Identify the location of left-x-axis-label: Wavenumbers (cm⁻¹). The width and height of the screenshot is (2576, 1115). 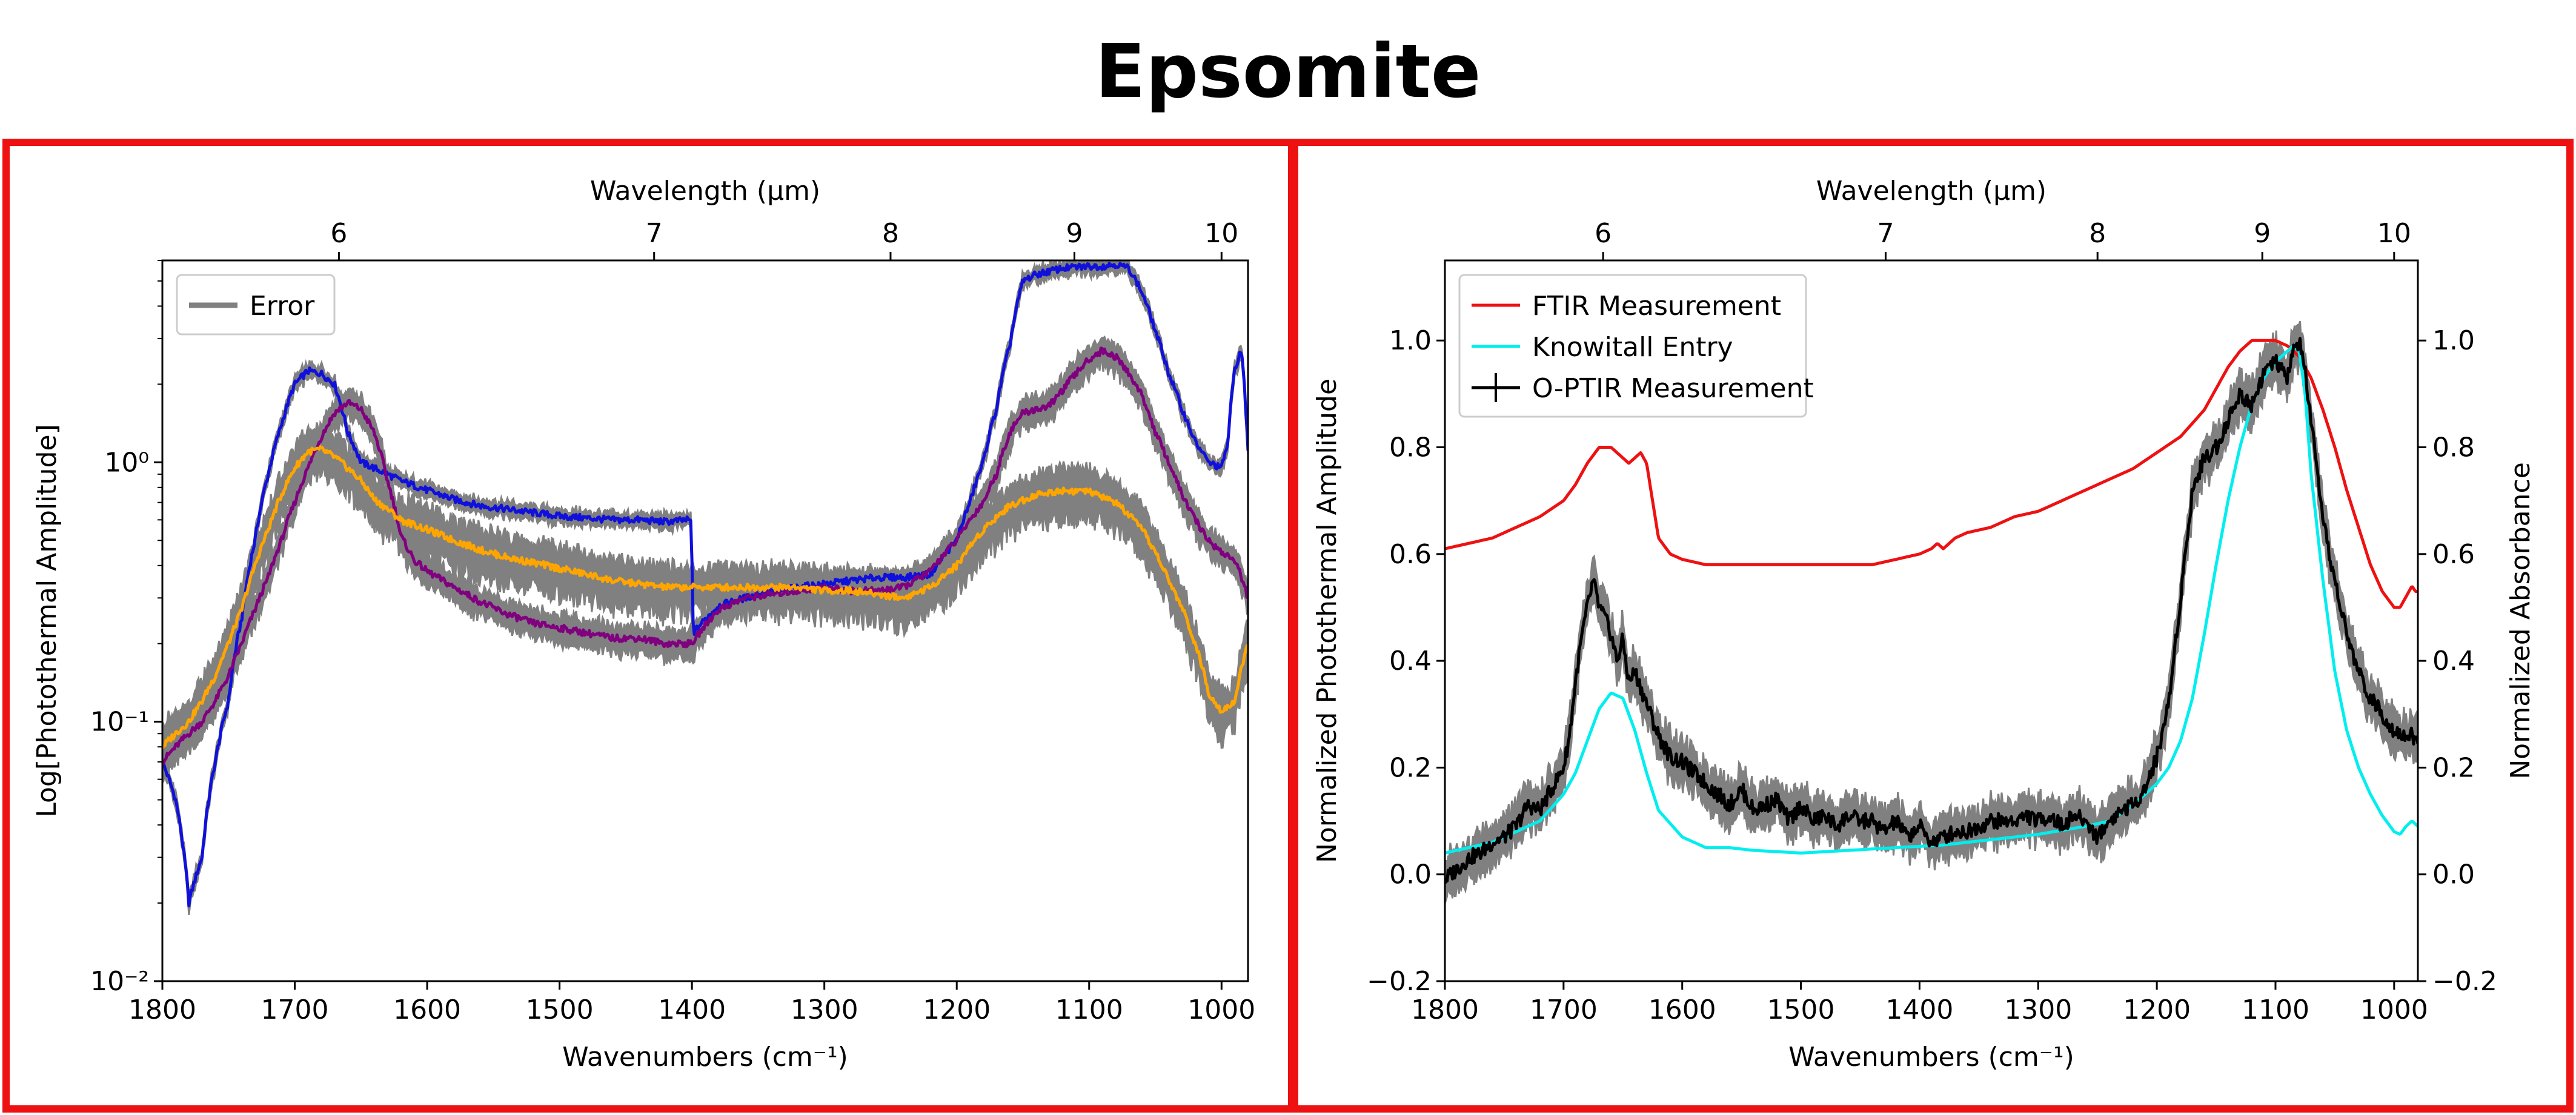
(705, 1057).